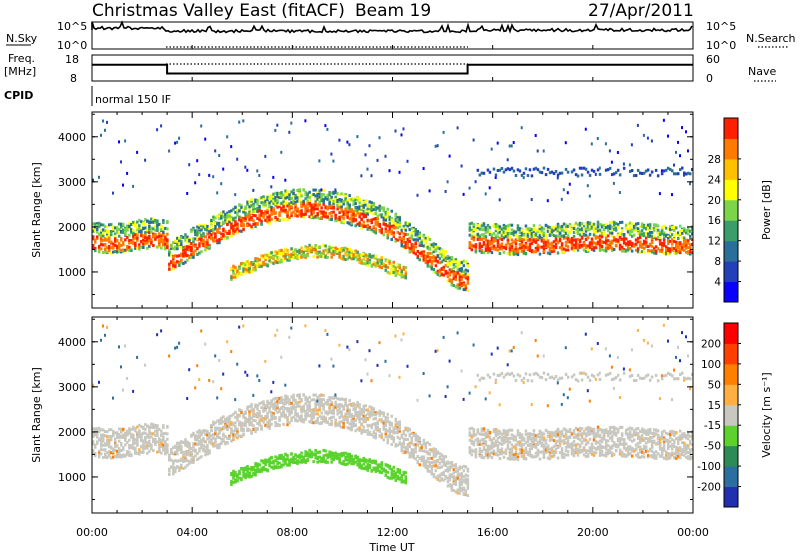 The width and height of the screenshot is (800, 554). Describe the element at coordinates (771, 38) in the screenshot. I see `nsearch-label: N.Search` at that location.